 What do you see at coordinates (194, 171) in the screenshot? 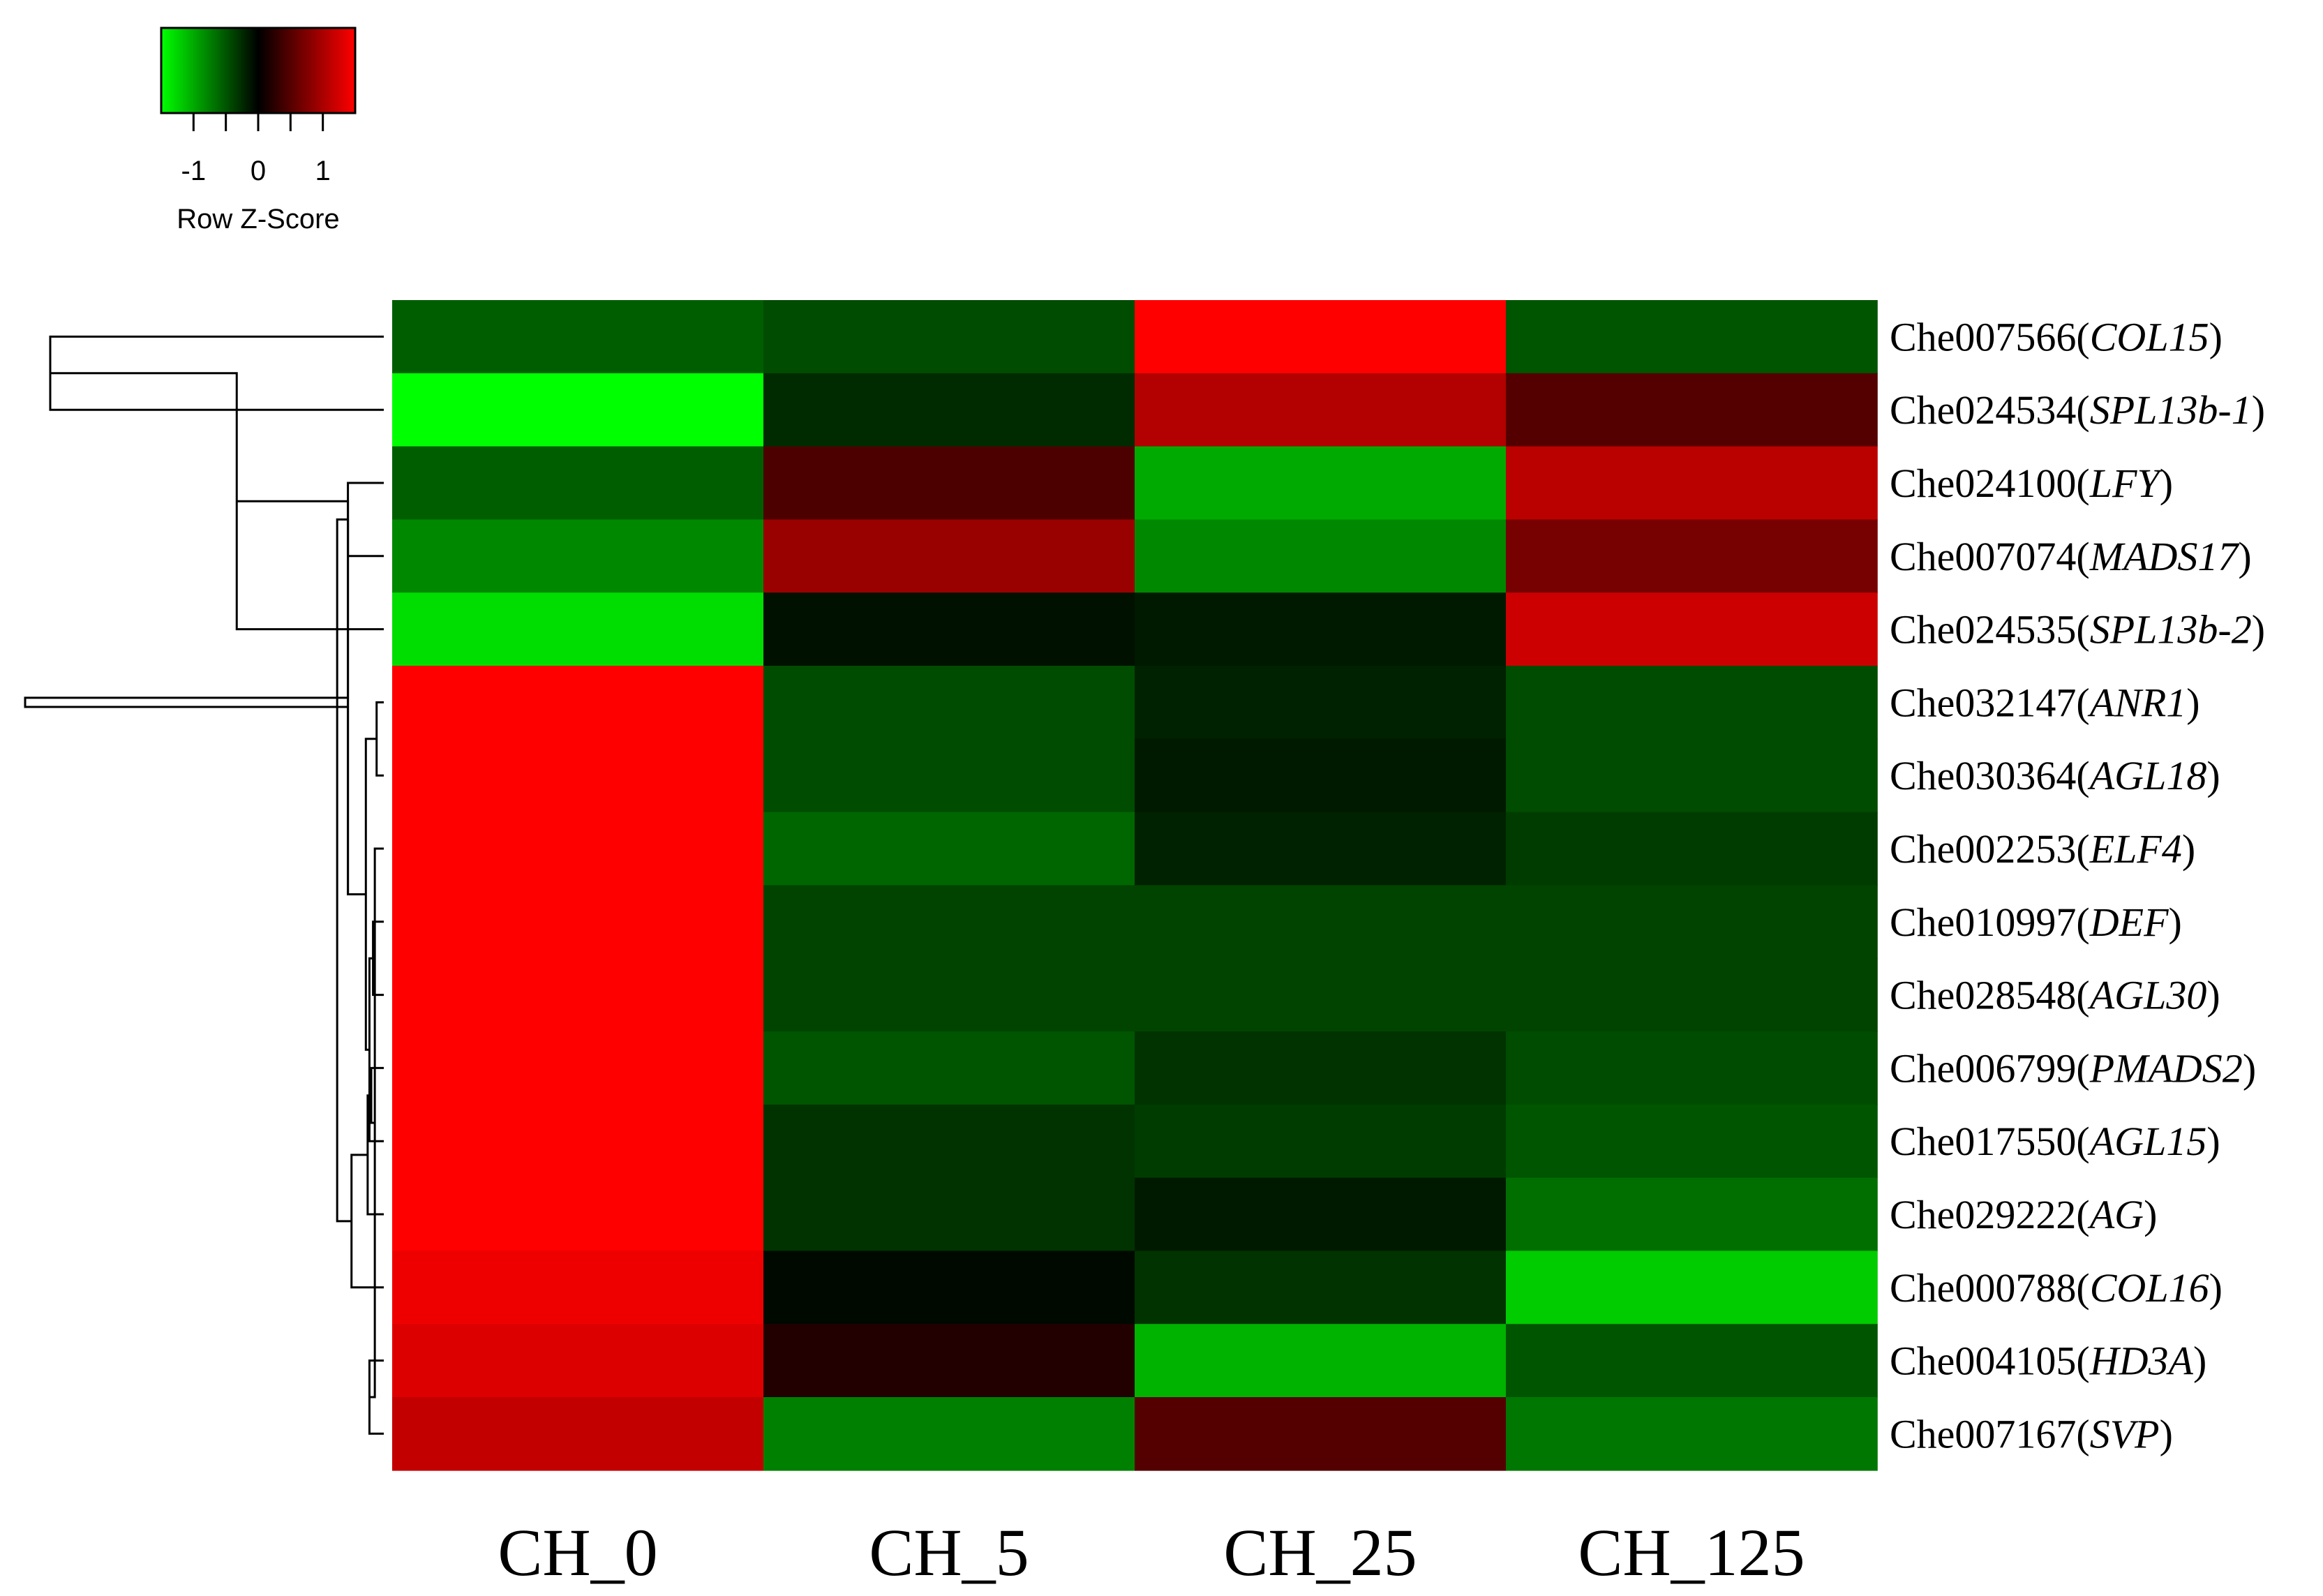
I see `color-key-tick-label: -1` at bounding box center [194, 171].